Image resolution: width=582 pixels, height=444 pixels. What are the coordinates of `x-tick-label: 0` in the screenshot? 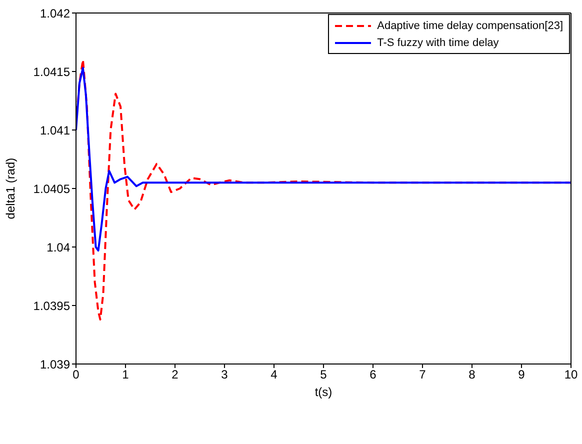 It's located at (76, 375).